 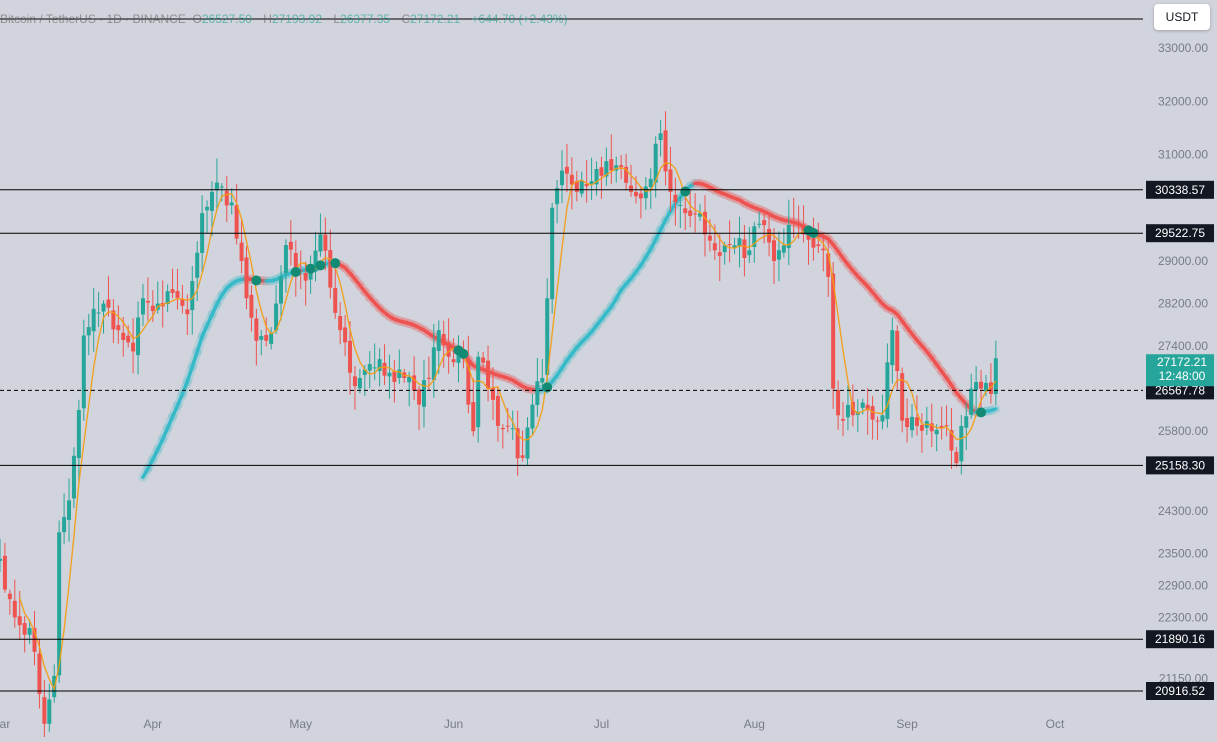 What do you see at coordinates (520, 19) in the screenshot?
I see `change-value: +644.70 (+2.43%)` at bounding box center [520, 19].